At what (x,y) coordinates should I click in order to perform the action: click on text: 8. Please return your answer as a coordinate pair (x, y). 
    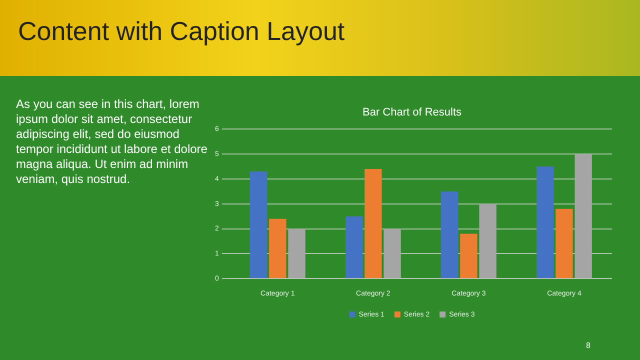
    Looking at the image, I should click on (588, 345).